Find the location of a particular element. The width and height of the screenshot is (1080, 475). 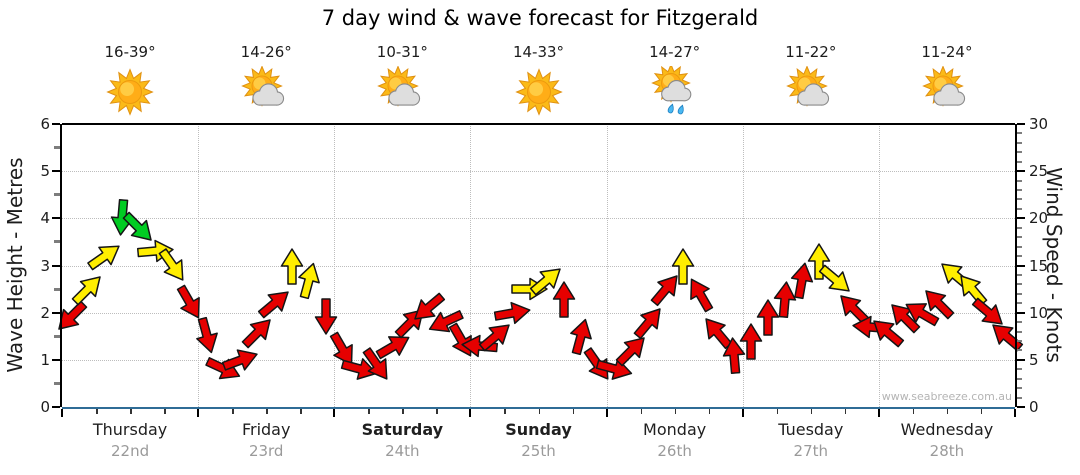

showers-icon is located at coordinates (670, 89).